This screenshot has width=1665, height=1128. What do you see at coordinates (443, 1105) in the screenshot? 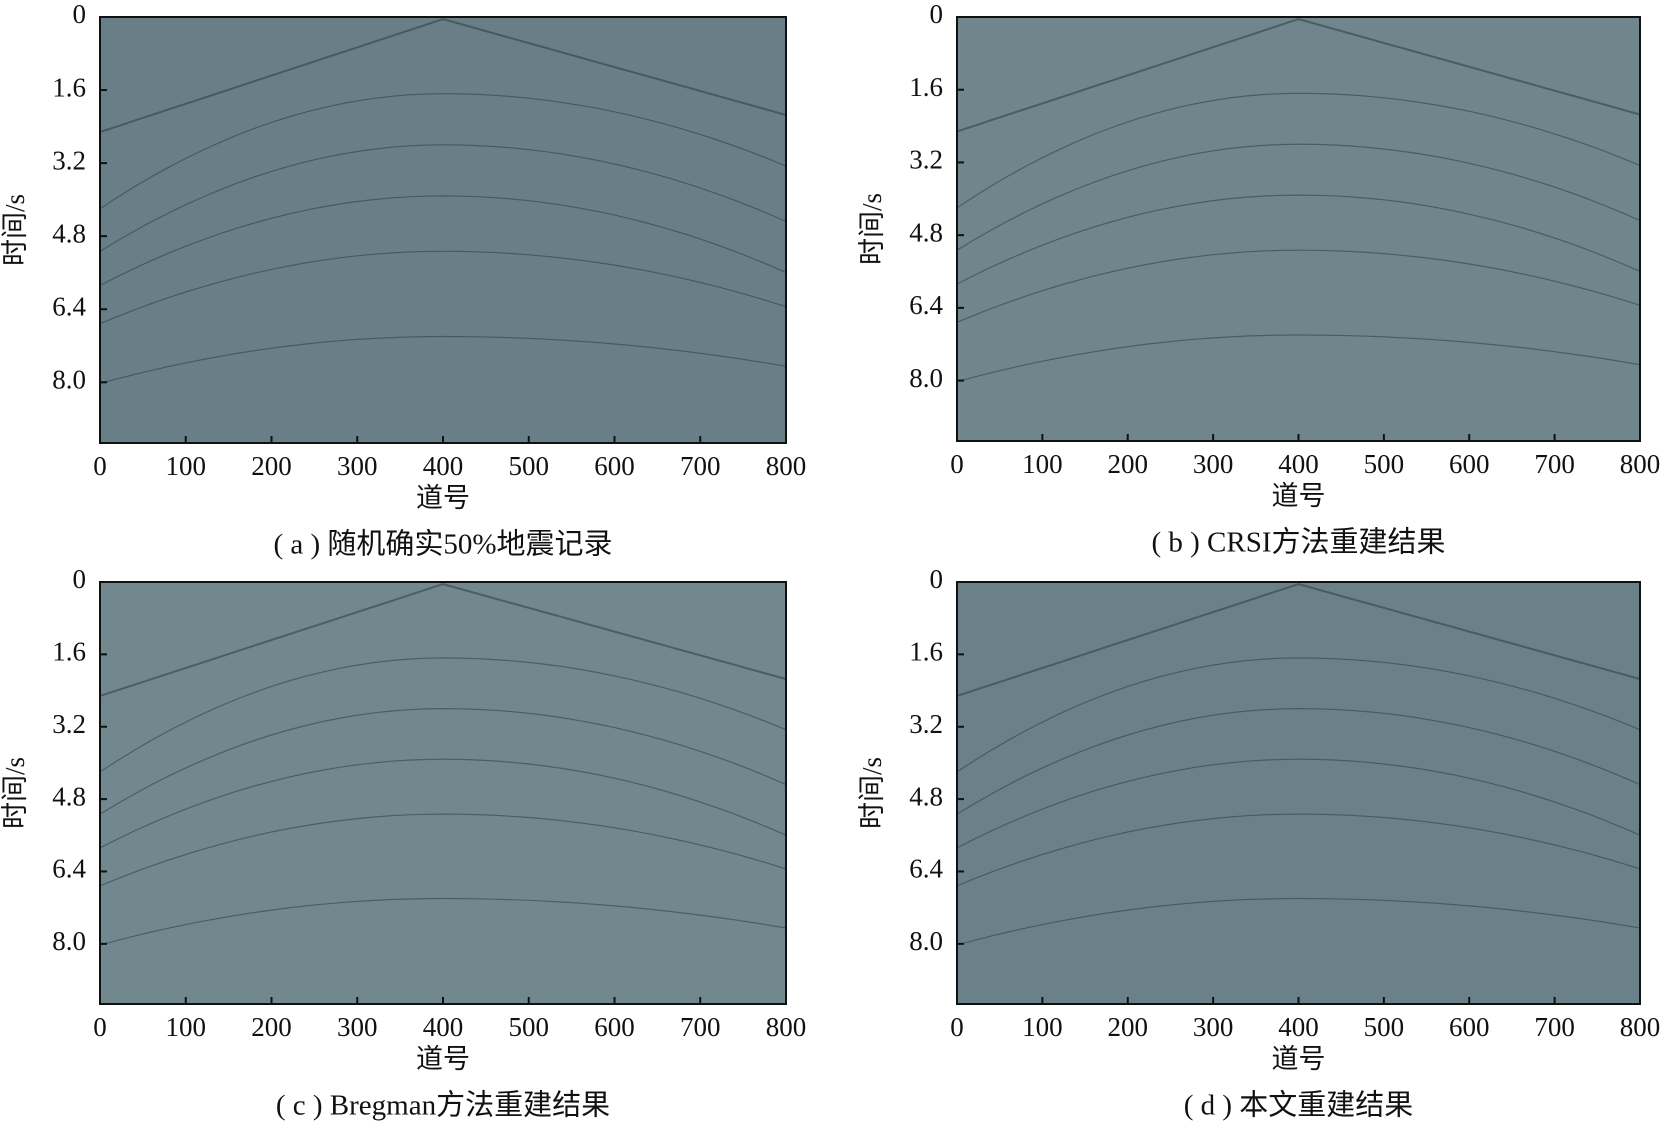
I see `caption: ( c ) Bregman方法重建结果` at bounding box center [443, 1105].